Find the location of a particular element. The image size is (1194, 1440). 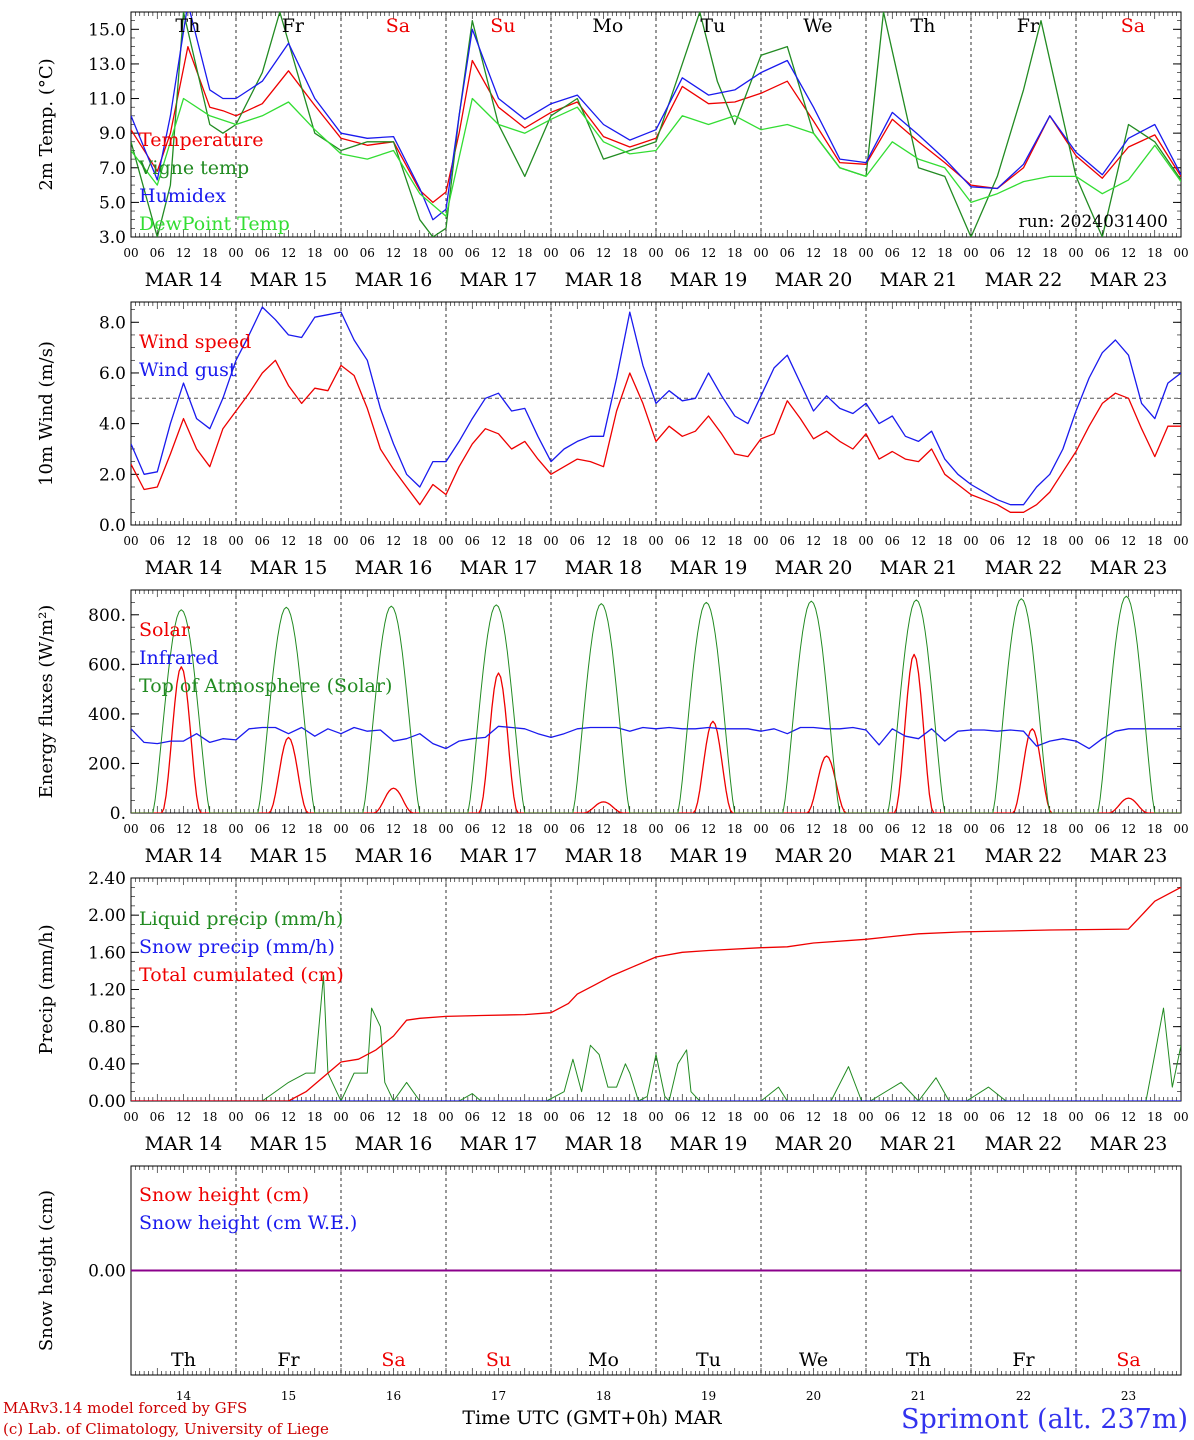

y-tick-label: 15.0 is located at coordinates (107, 30).